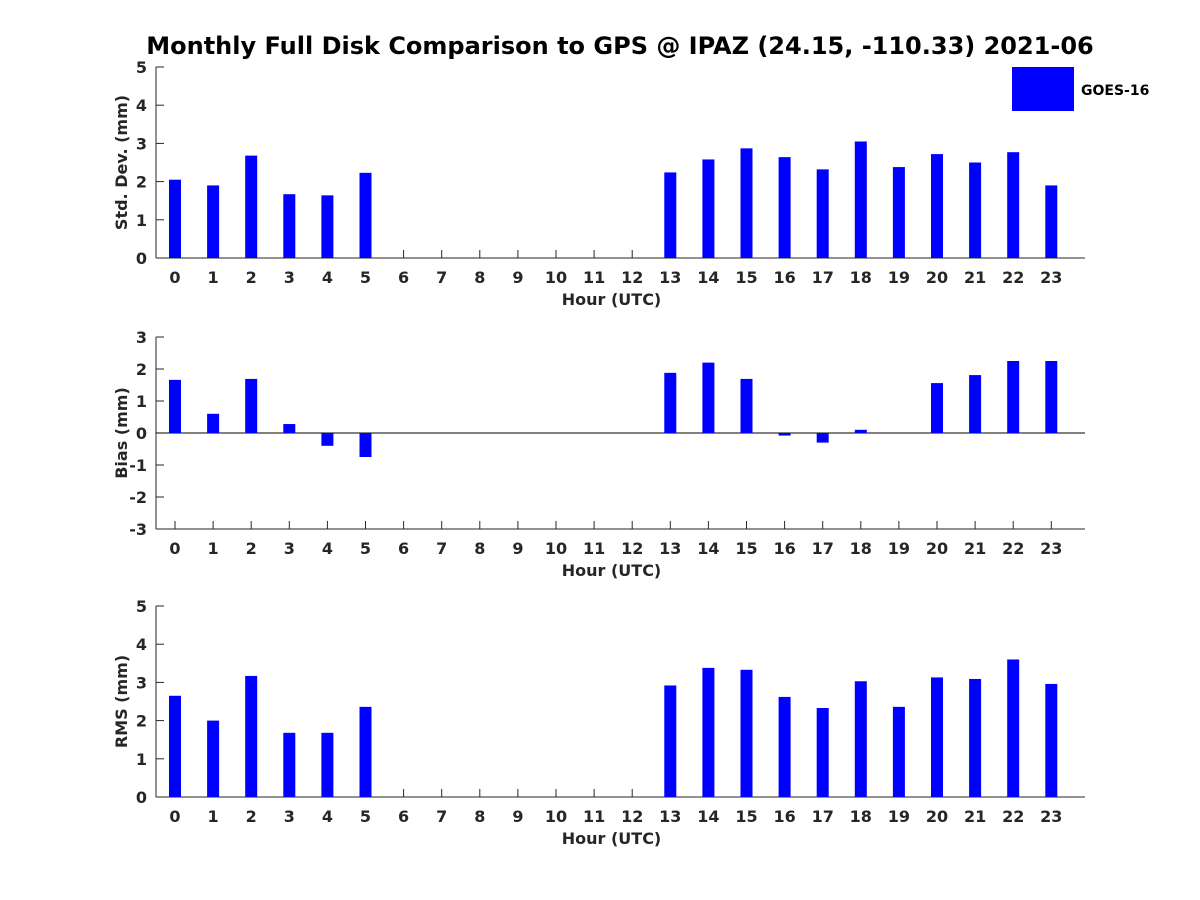  What do you see at coordinates (289, 816) in the screenshot?
I see `x-tick-label: 3` at bounding box center [289, 816].